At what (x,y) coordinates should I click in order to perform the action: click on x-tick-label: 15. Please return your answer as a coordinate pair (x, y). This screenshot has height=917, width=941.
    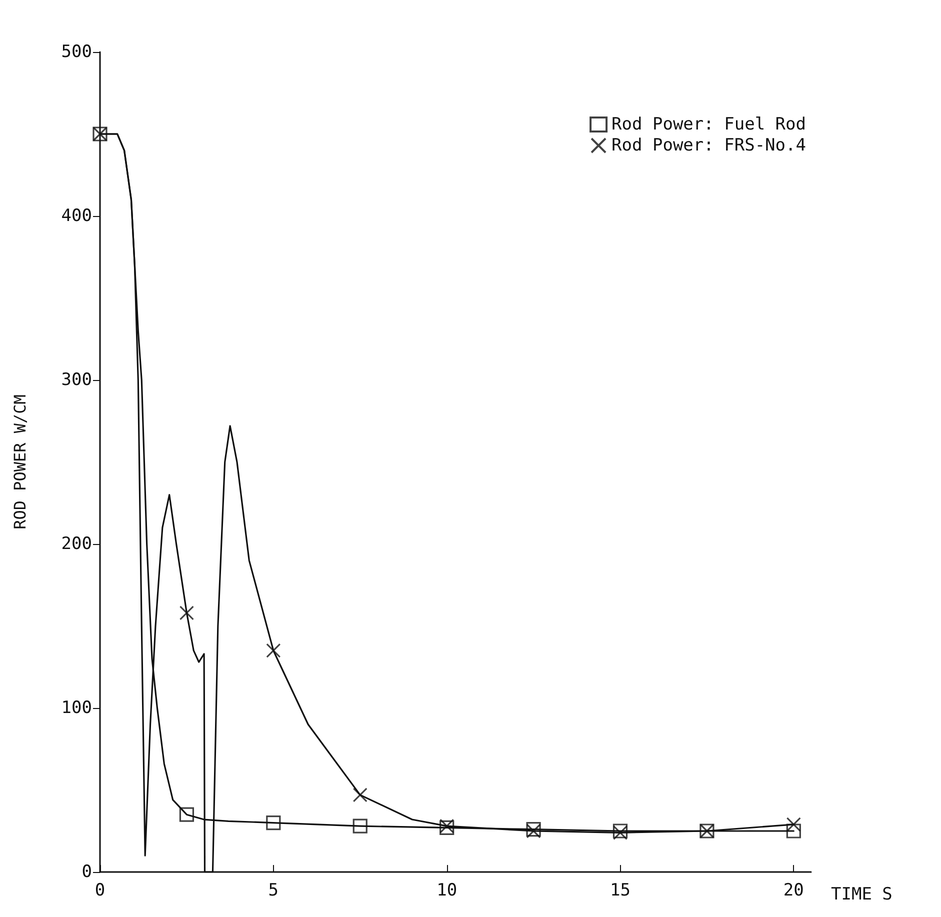
    Looking at the image, I should click on (620, 890).